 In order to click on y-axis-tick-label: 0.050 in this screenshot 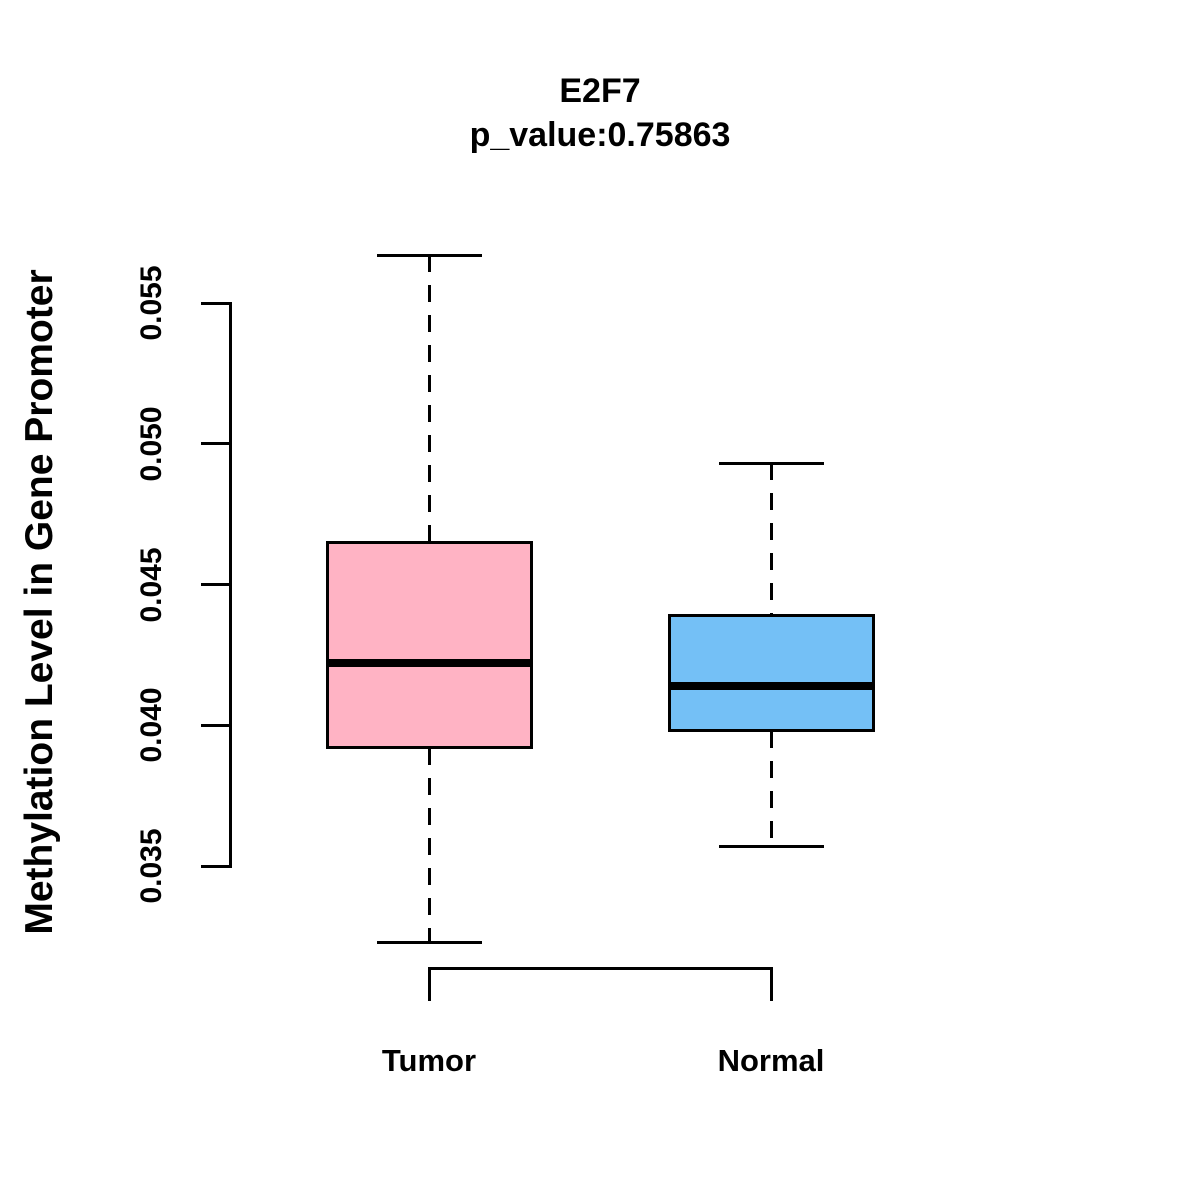, I will do `click(151, 444)`.